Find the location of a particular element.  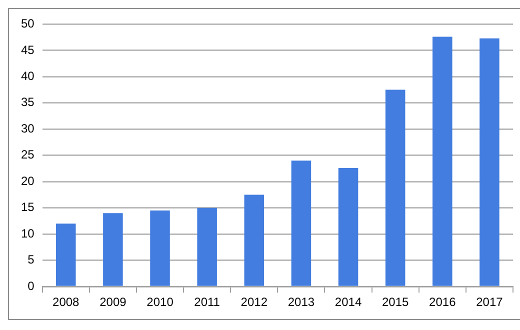

x-tick-label: 2011 is located at coordinates (207, 302).